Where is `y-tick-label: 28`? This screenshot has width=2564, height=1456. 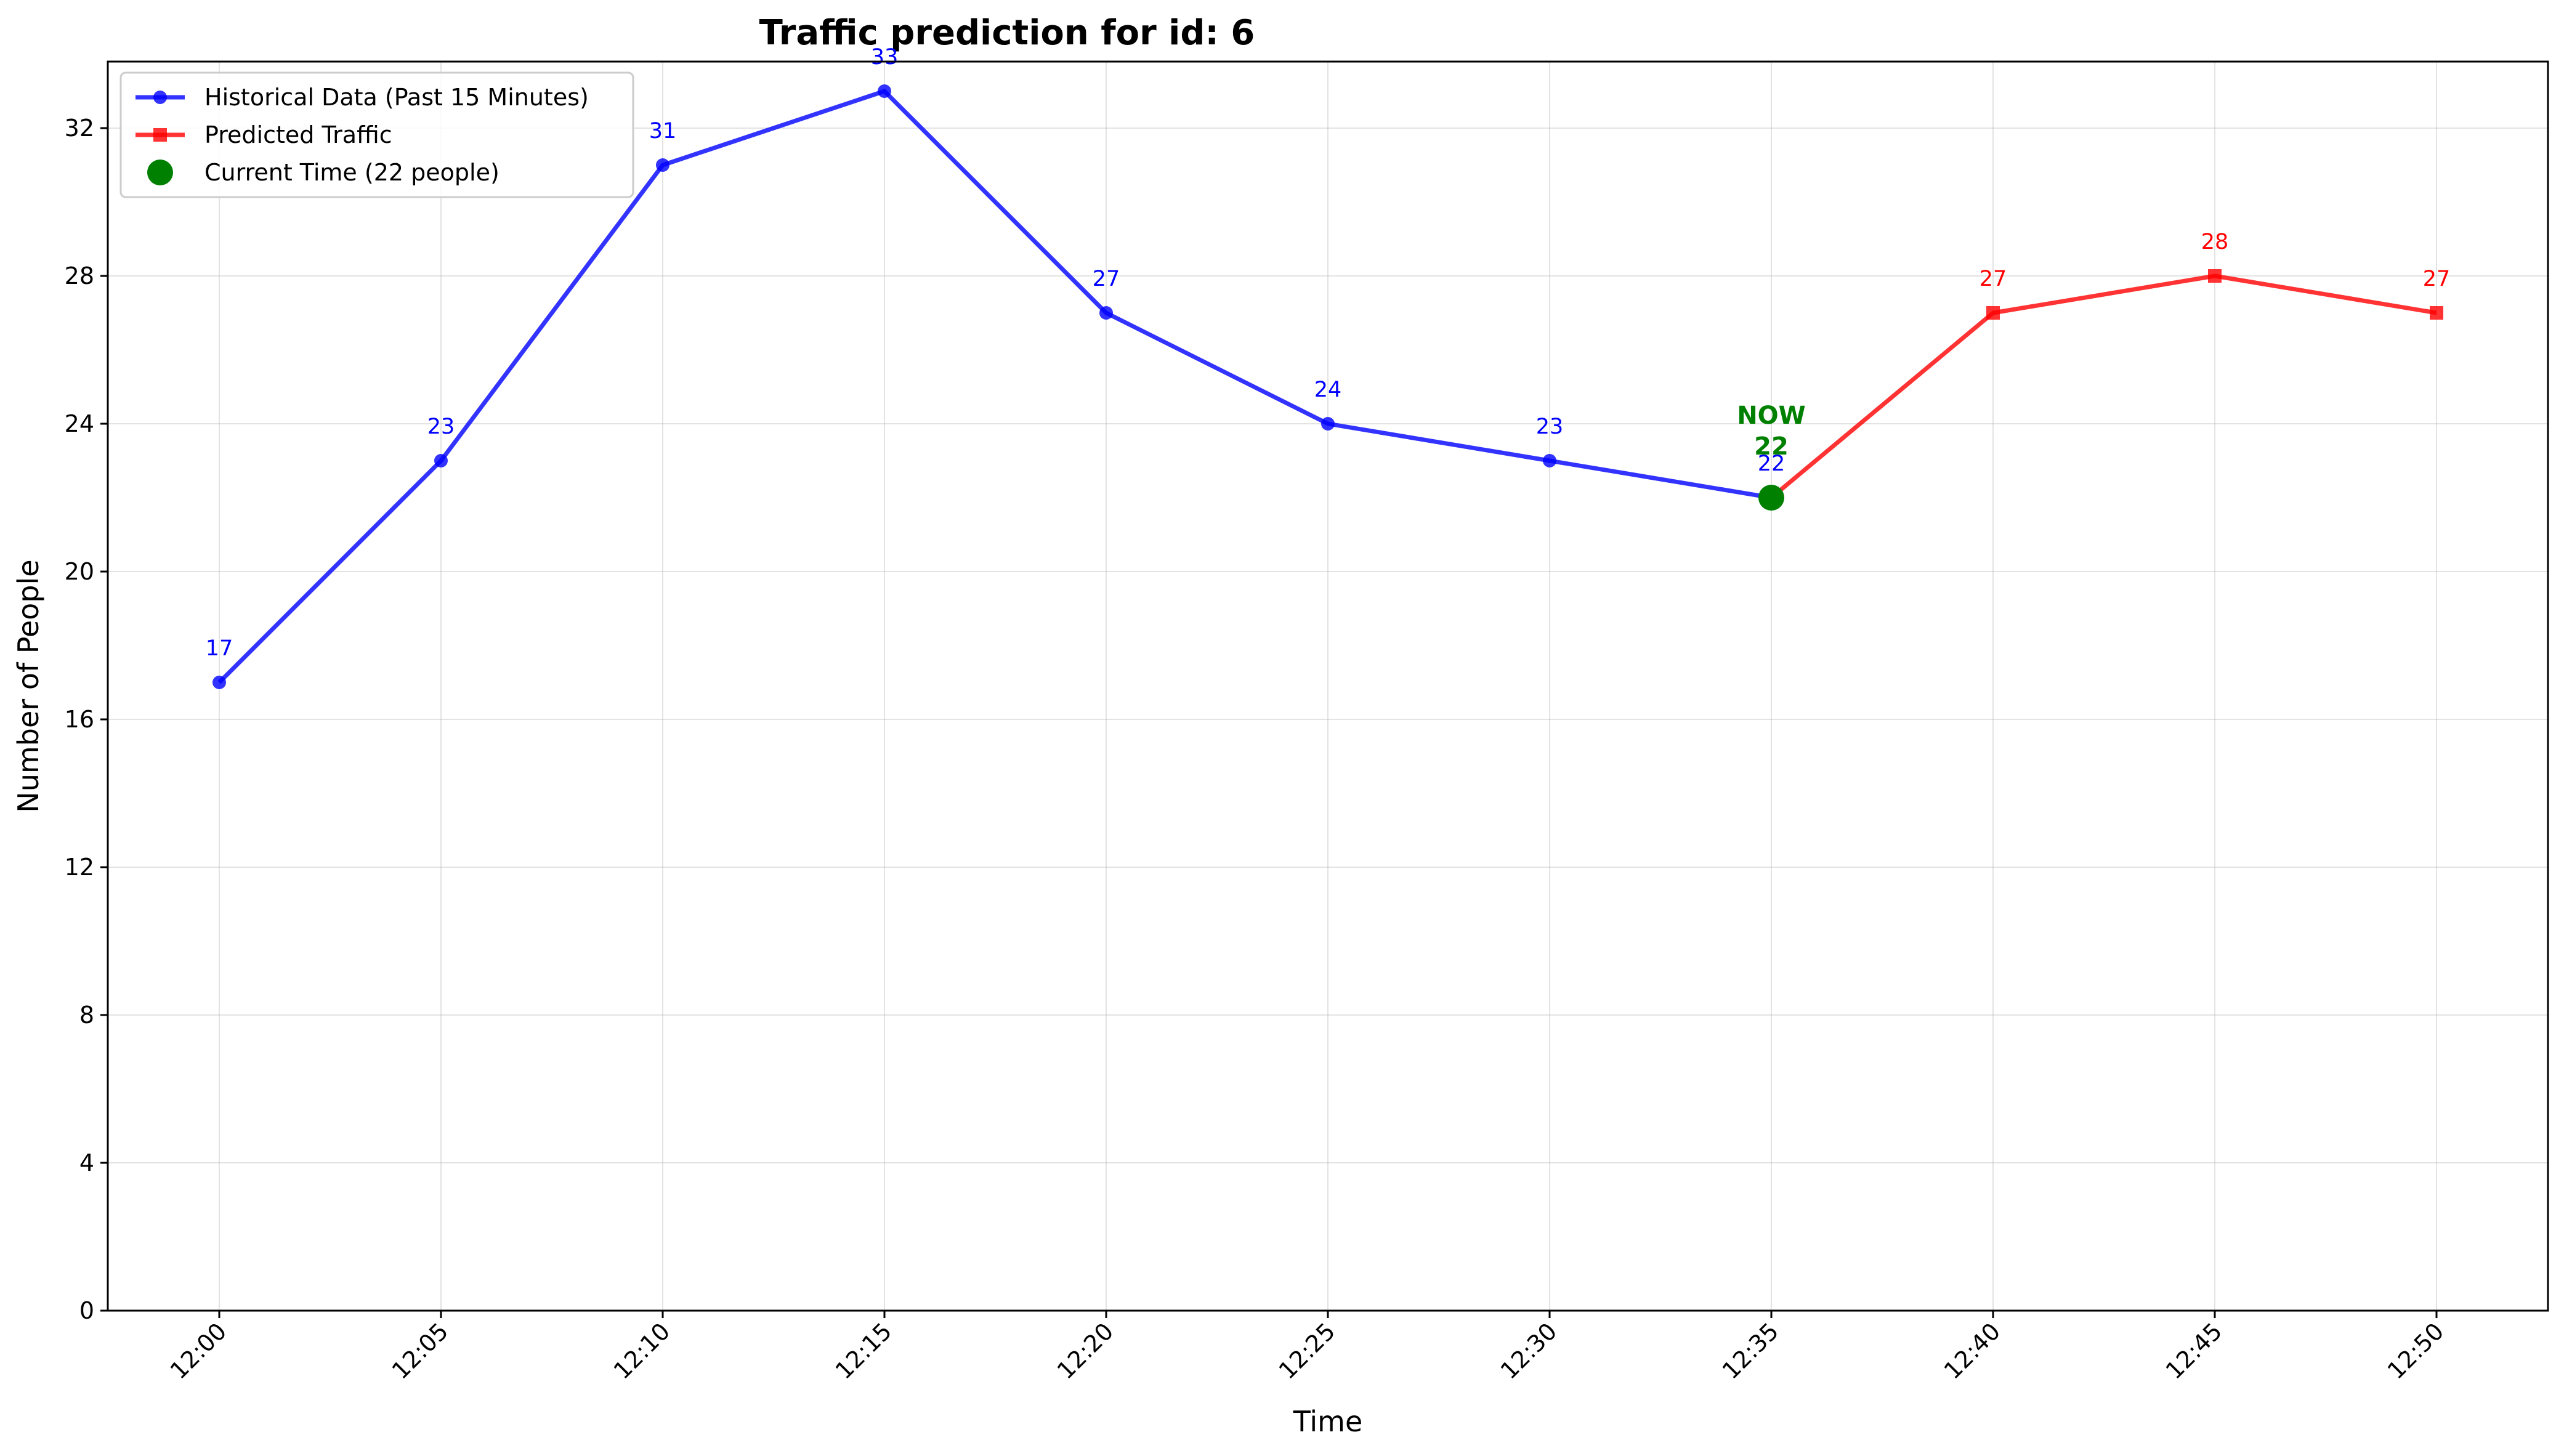
y-tick-label: 28 is located at coordinates (79, 275).